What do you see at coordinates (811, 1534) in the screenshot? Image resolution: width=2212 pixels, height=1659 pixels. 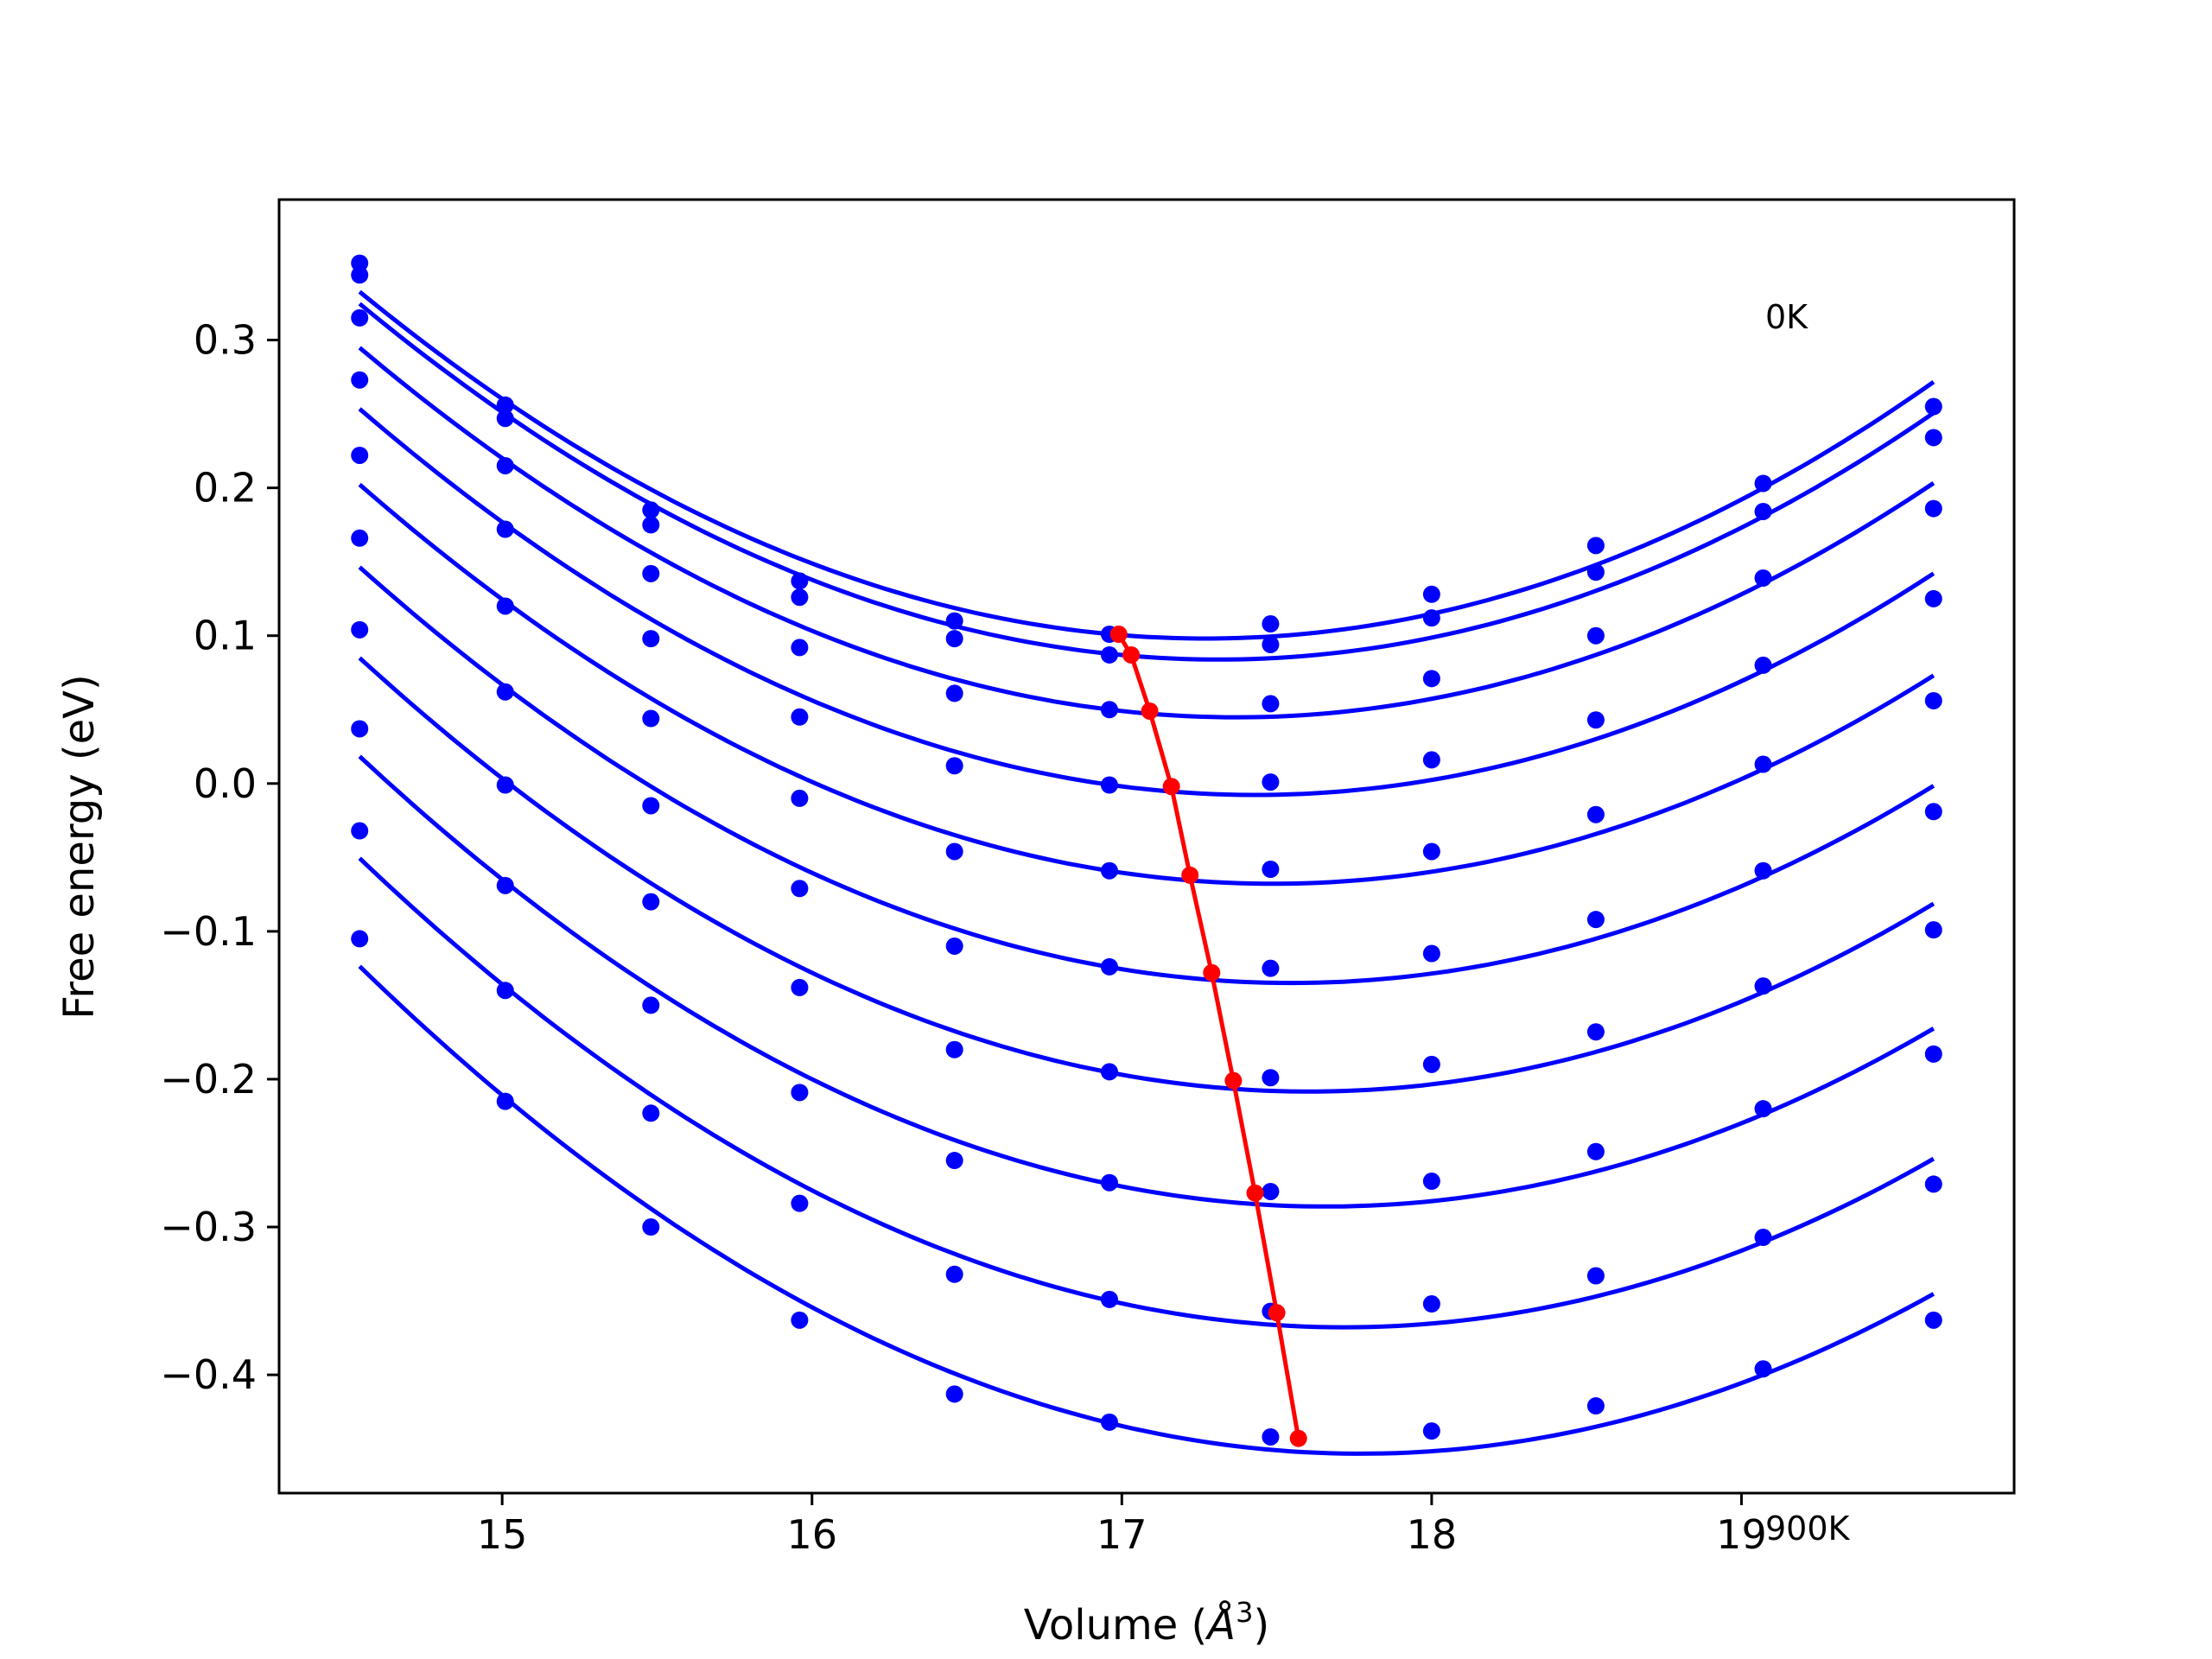 I see `x-tick-label-1: 16` at bounding box center [811, 1534].